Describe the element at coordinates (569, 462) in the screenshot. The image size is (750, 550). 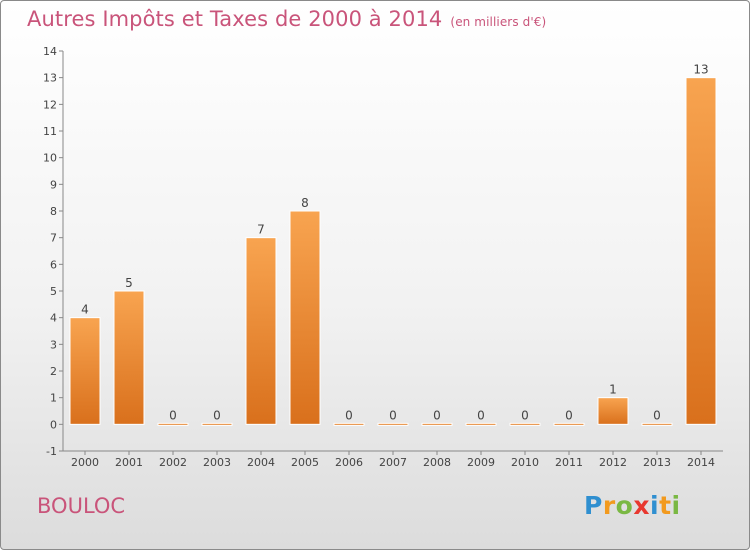
I see `x-tick-label: 2011` at that location.